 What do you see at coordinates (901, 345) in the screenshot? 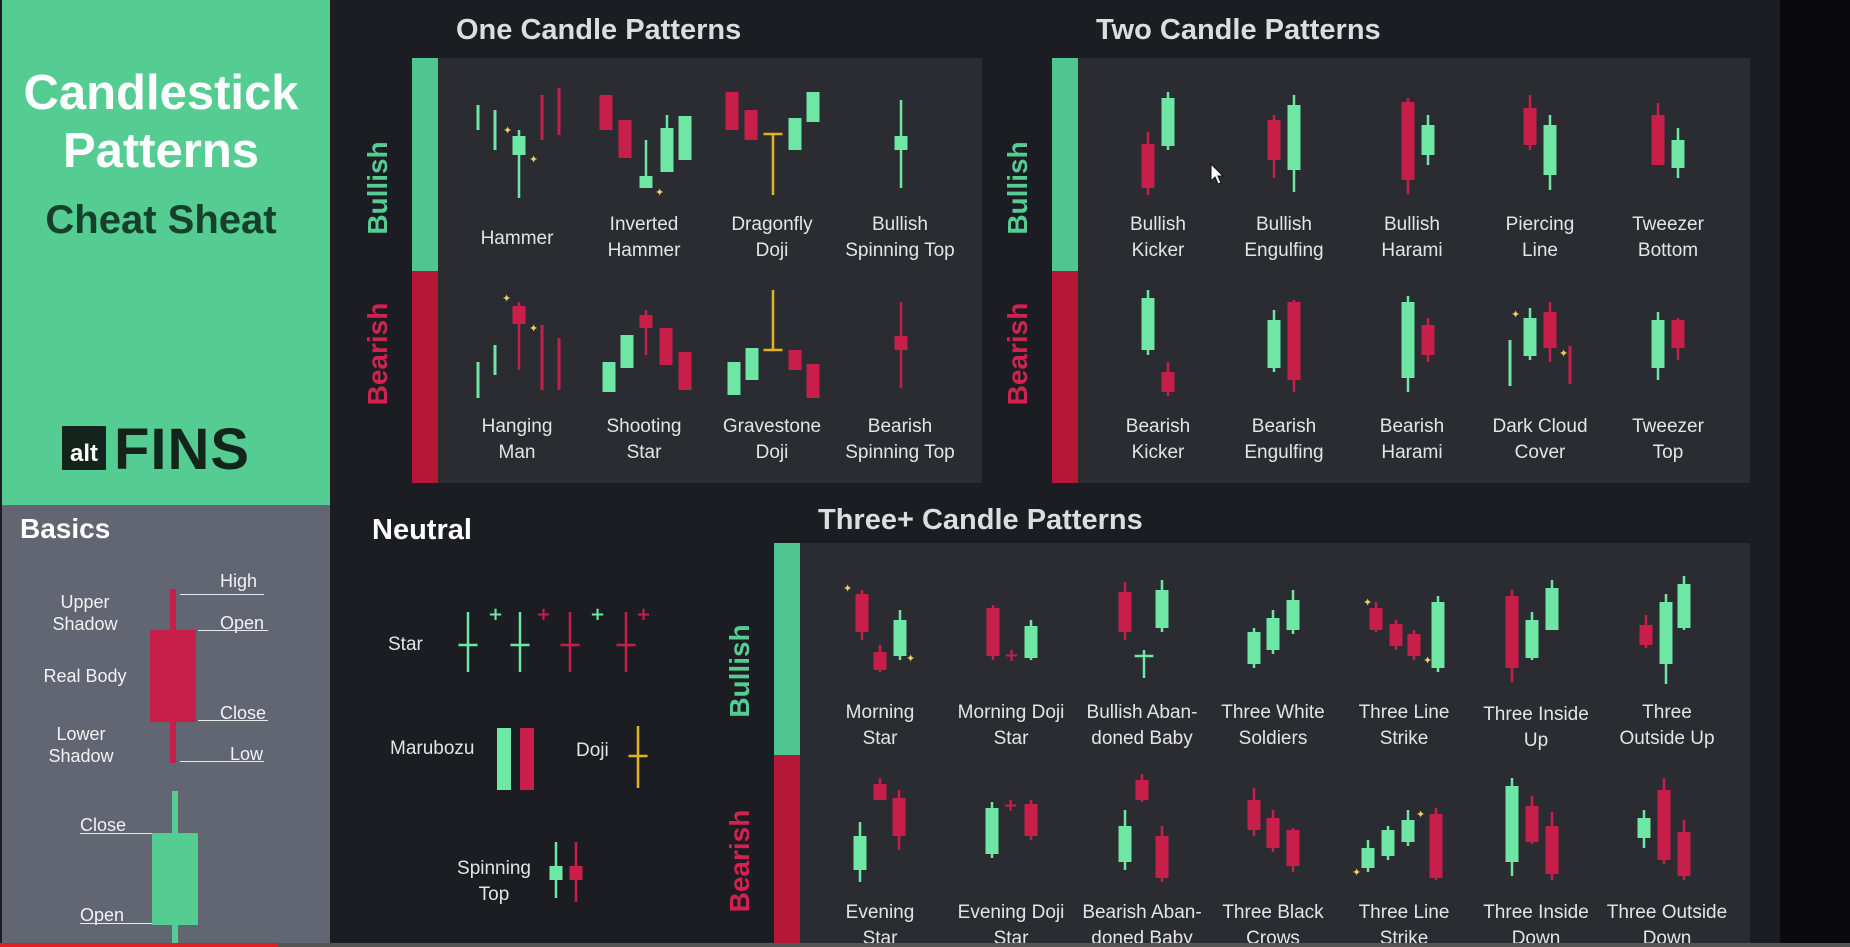
I see `bearish-spinning-top` at bounding box center [901, 345].